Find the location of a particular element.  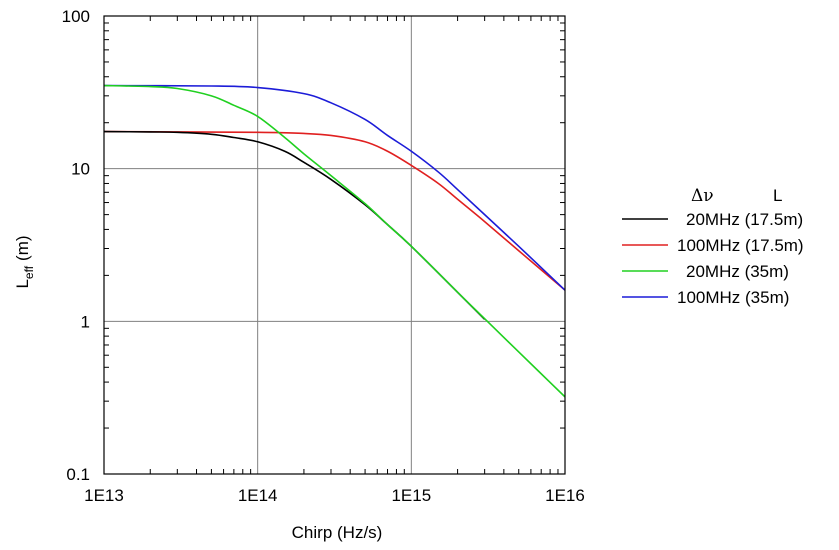

y-tick-label: 10 is located at coordinates (80, 169).